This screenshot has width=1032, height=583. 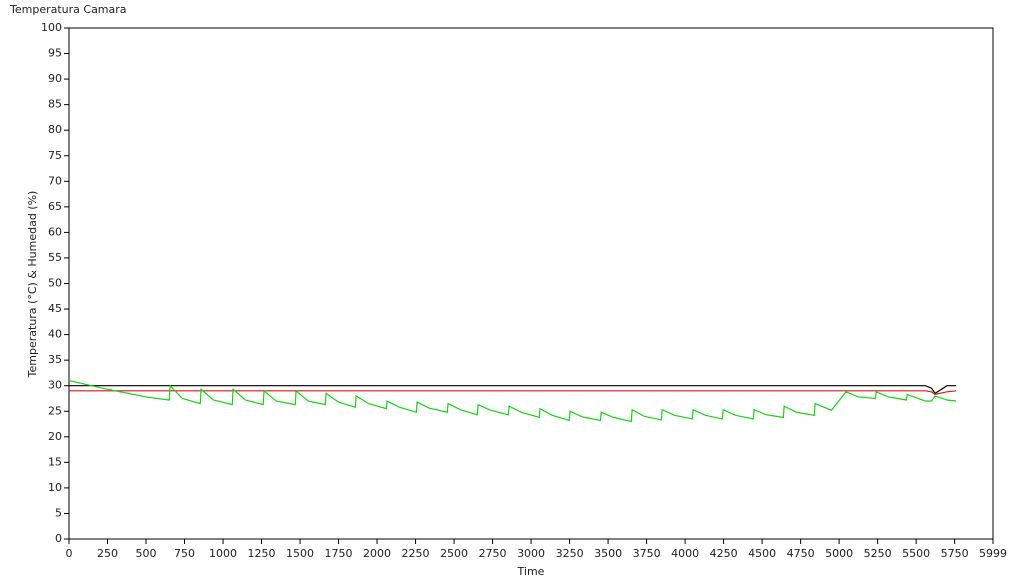 What do you see at coordinates (55, 308) in the screenshot?
I see `y-tick-label: 45` at bounding box center [55, 308].